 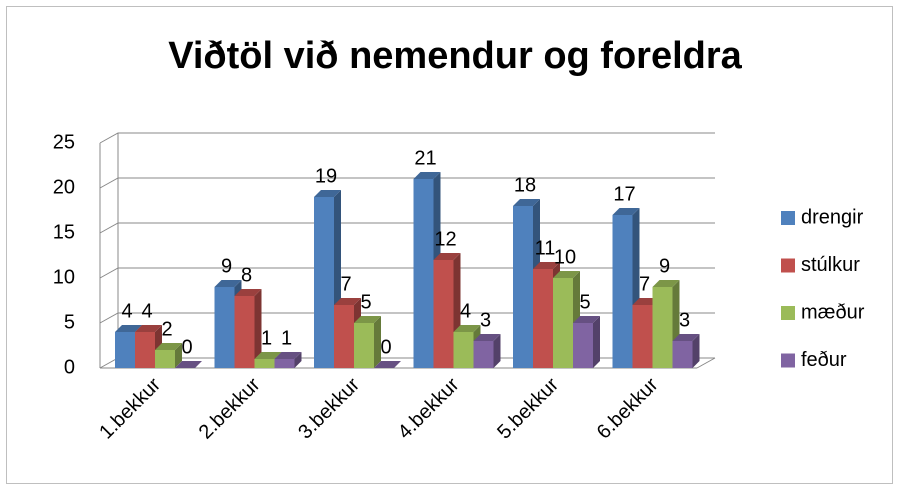 I want to click on data-label: 18, so click(x=525, y=185).